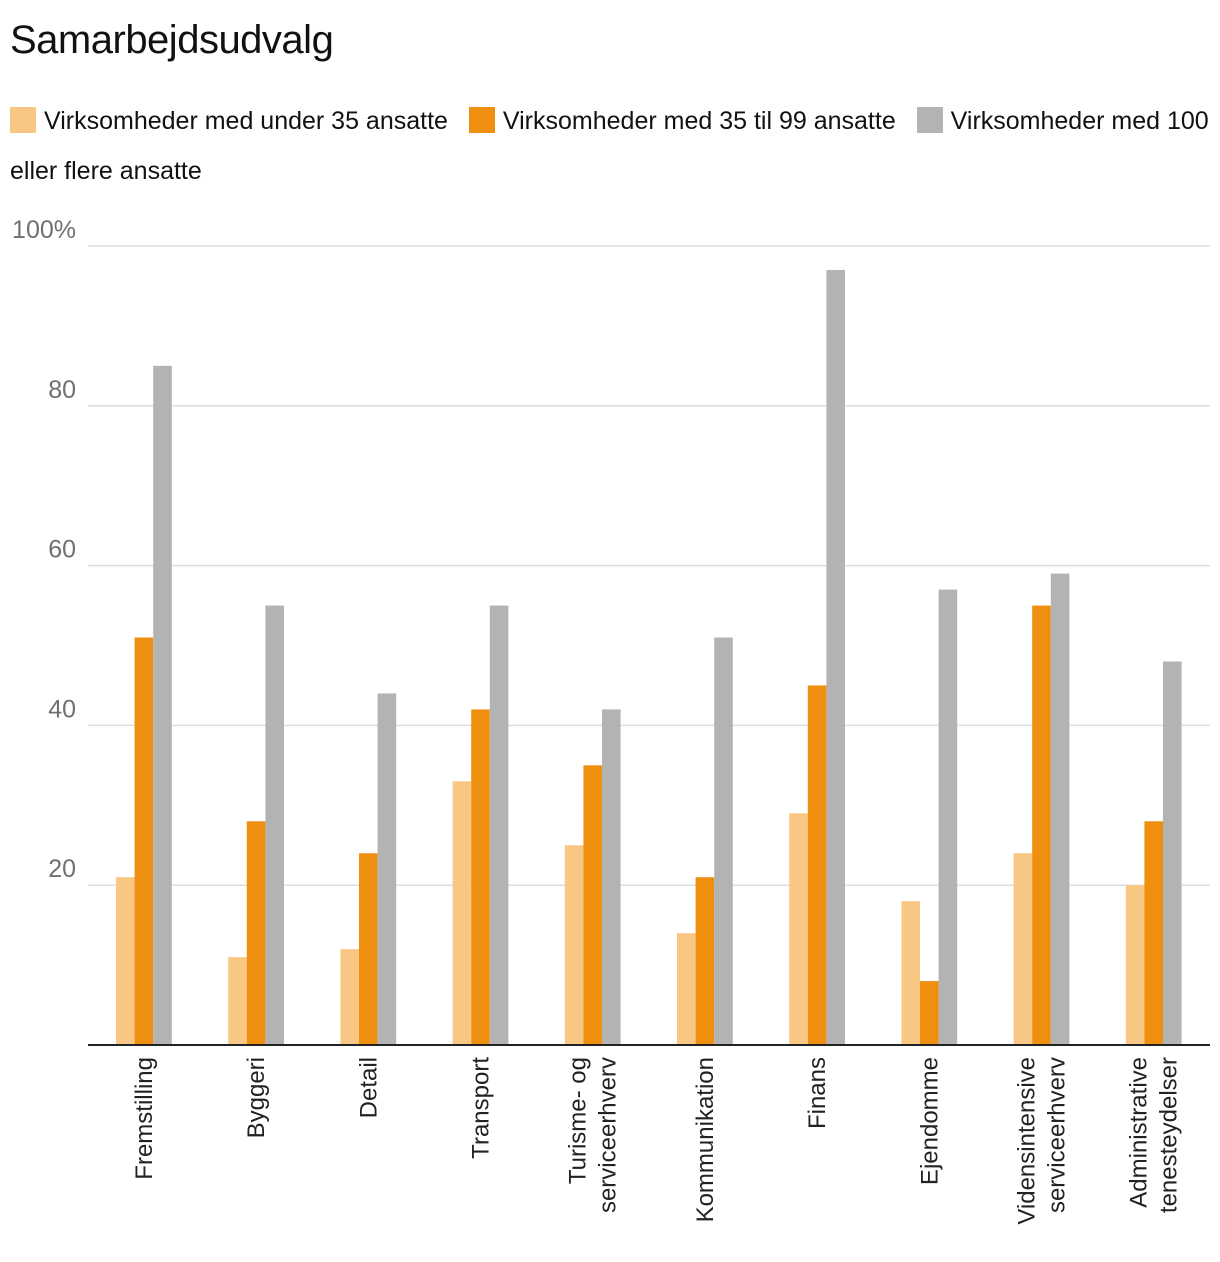  I want to click on legend-item-small: Virksomheder med under 35 ansatte, so click(229, 121).